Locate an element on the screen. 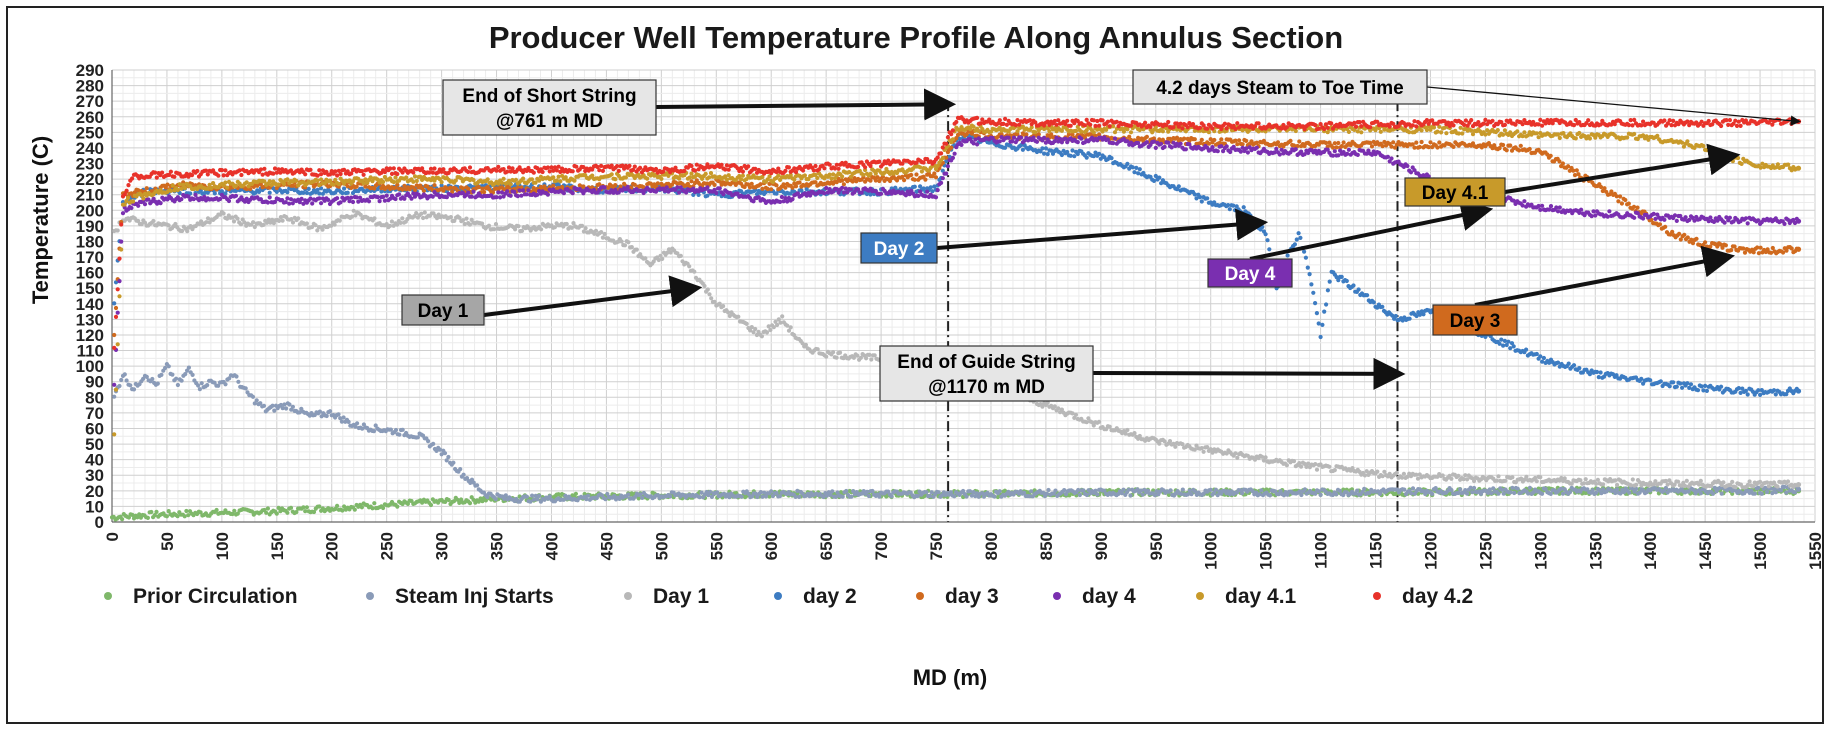 The width and height of the screenshot is (1832, 732). x-tick-label: 600 is located at coordinates (771, 546).